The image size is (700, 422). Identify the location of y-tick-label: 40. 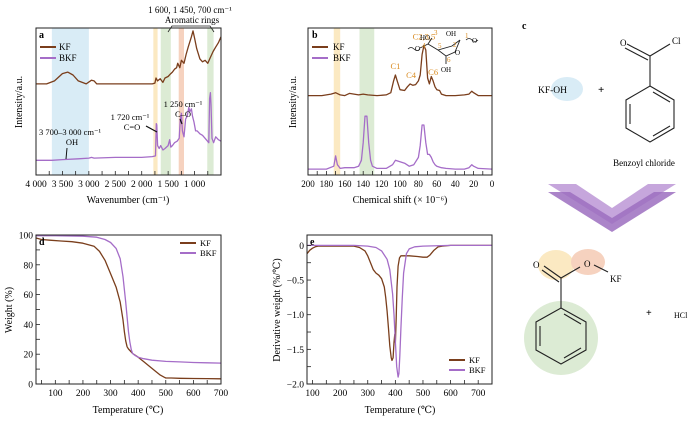
(29, 326).